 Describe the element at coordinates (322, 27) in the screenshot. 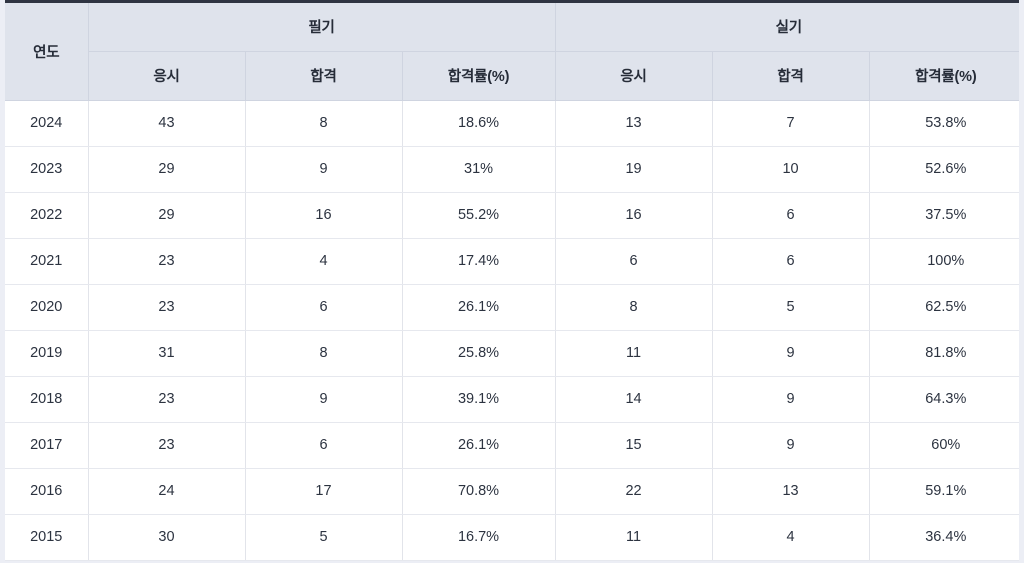

I see `column-group-header-written: 필기` at that location.